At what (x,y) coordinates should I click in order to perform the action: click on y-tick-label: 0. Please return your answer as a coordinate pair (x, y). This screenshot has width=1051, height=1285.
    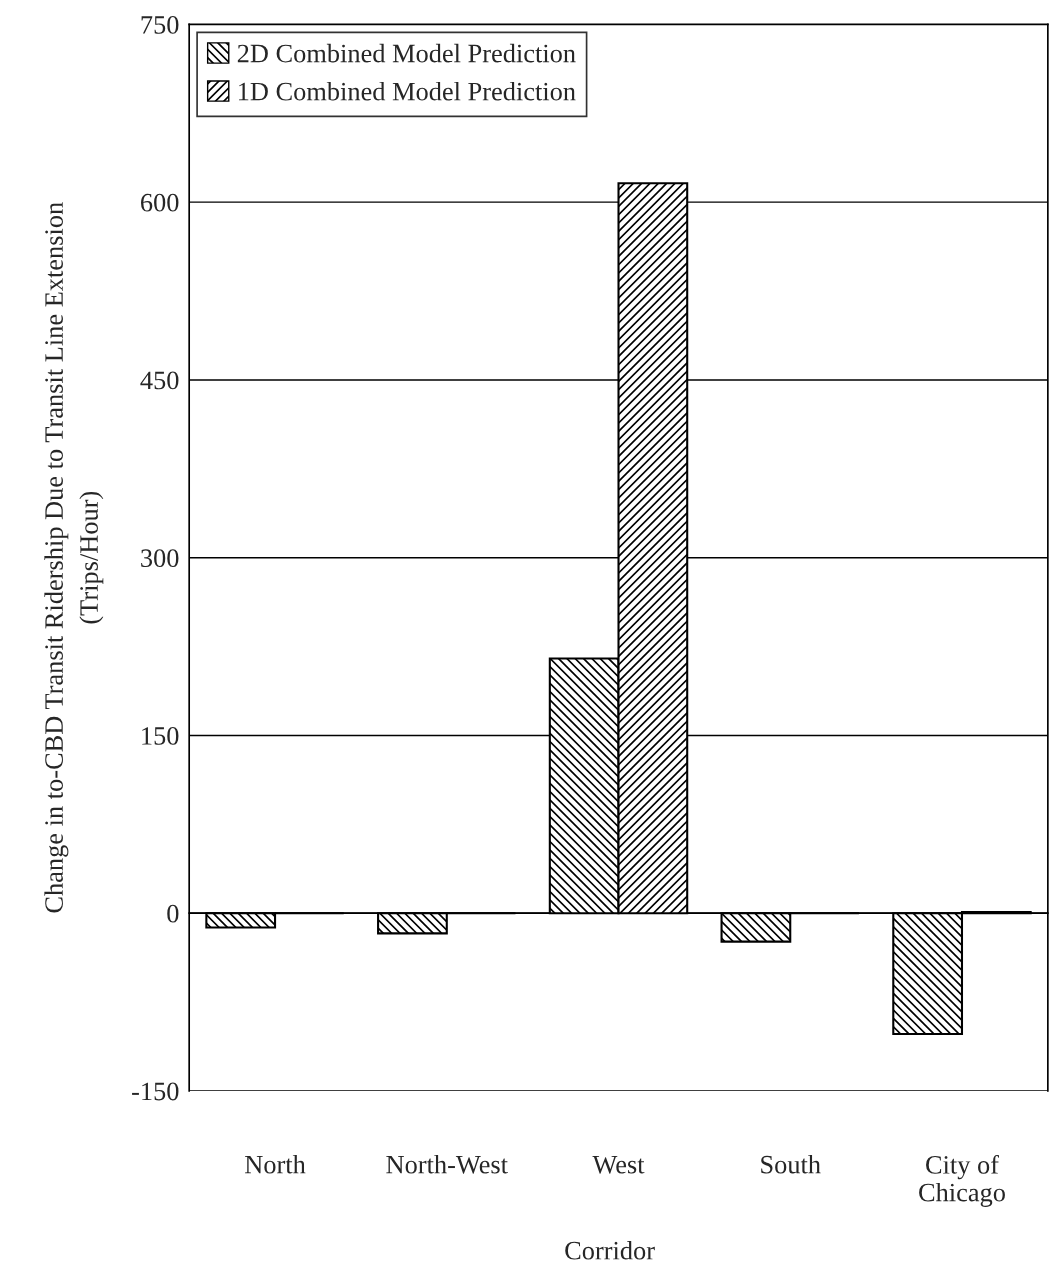
    Looking at the image, I should click on (173, 913).